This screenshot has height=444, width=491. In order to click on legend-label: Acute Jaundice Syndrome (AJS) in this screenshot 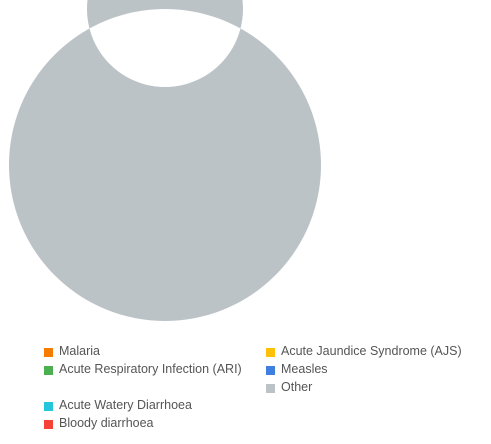, I will do `click(371, 351)`.